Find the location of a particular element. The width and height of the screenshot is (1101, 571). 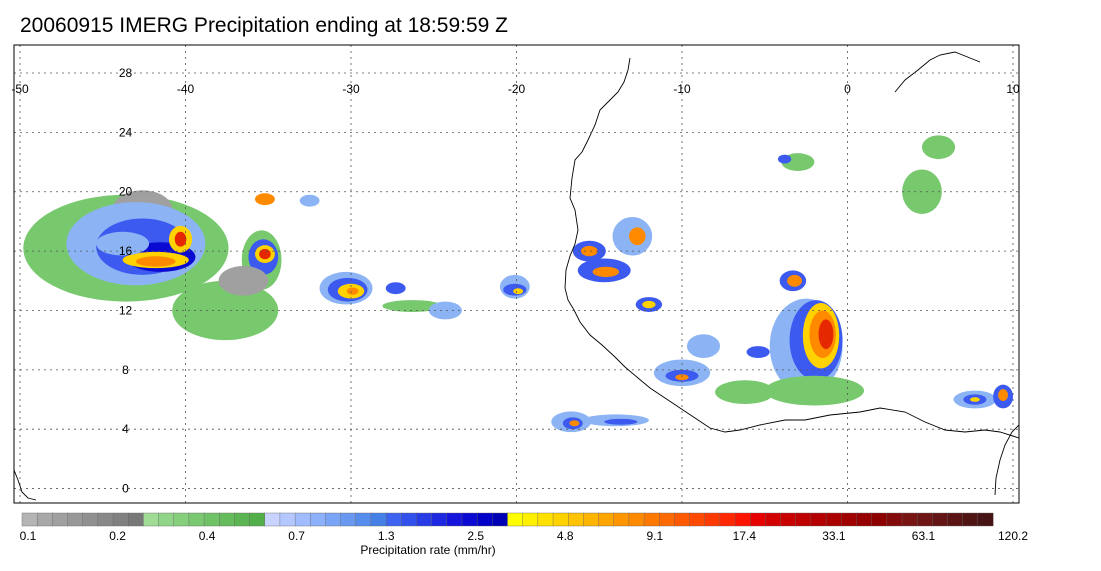

colorbar-tick-label: 120.2 is located at coordinates (1013, 536).